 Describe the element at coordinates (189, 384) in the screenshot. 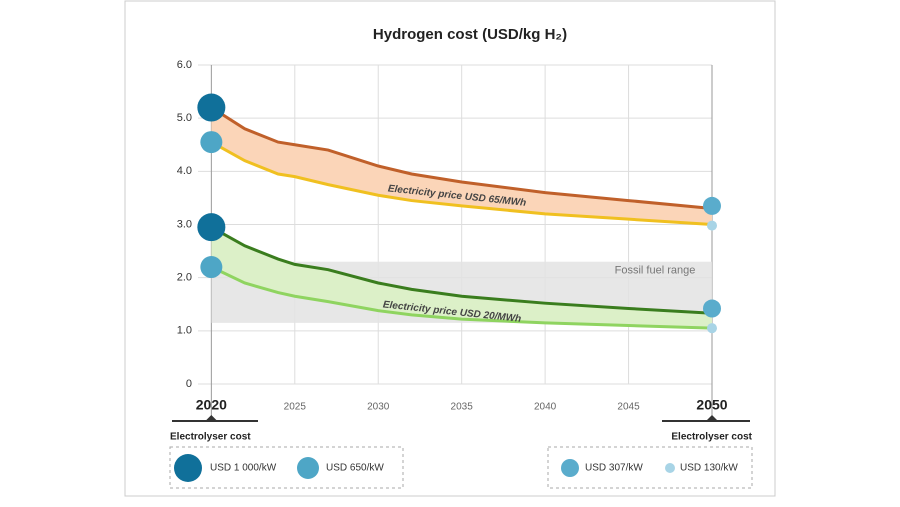

I see `y-tick-label: 0` at that location.